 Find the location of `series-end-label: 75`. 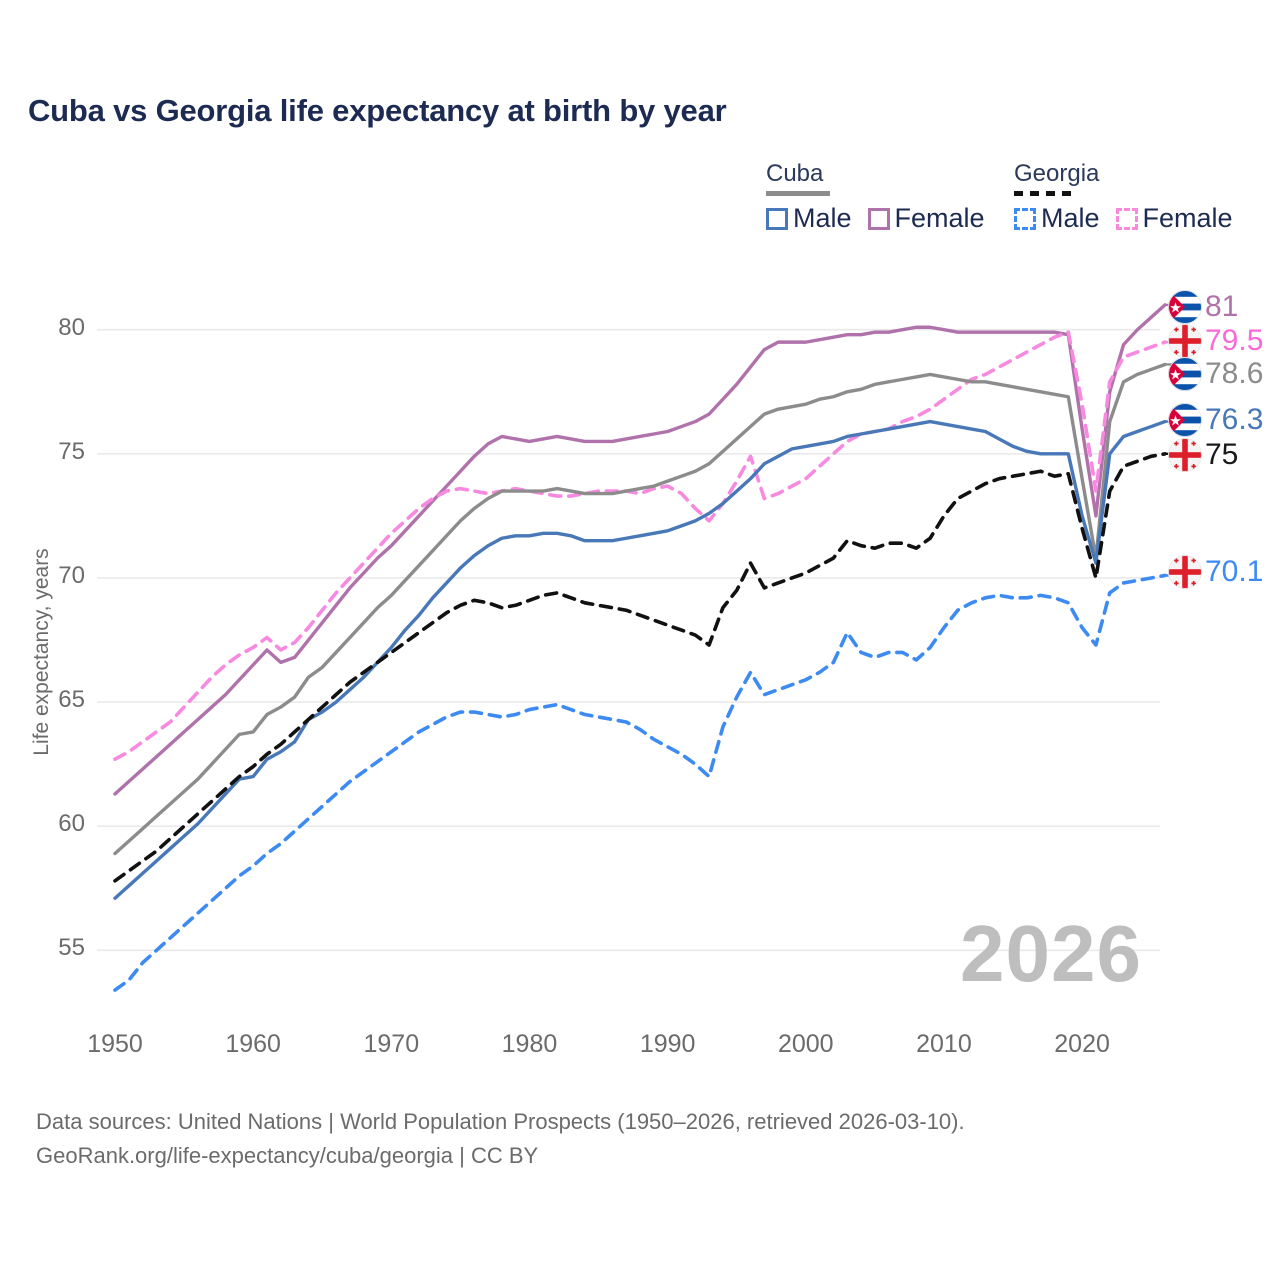

series-end-label: 75 is located at coordinates (1203, 455).